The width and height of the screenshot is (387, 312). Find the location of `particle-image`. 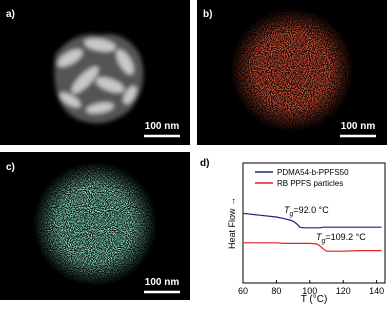

particle-image is located at coordinates (99, 79).